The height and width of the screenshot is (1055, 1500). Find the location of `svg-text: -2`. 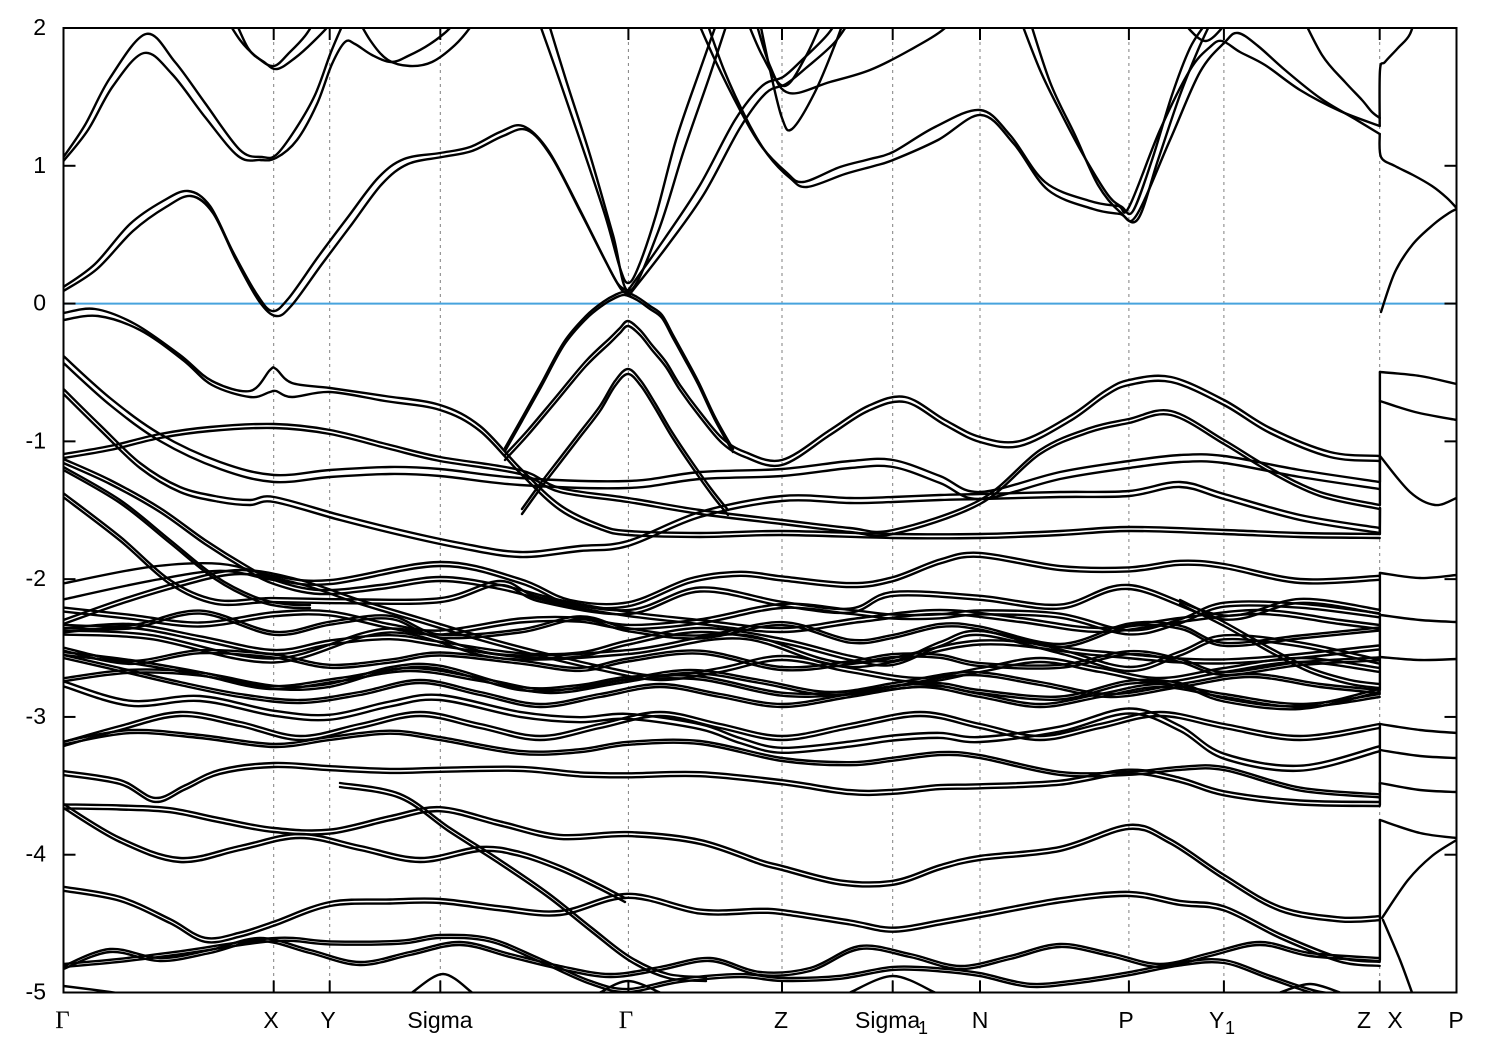

svg-text: -2 is located at coordinates (36, 578).